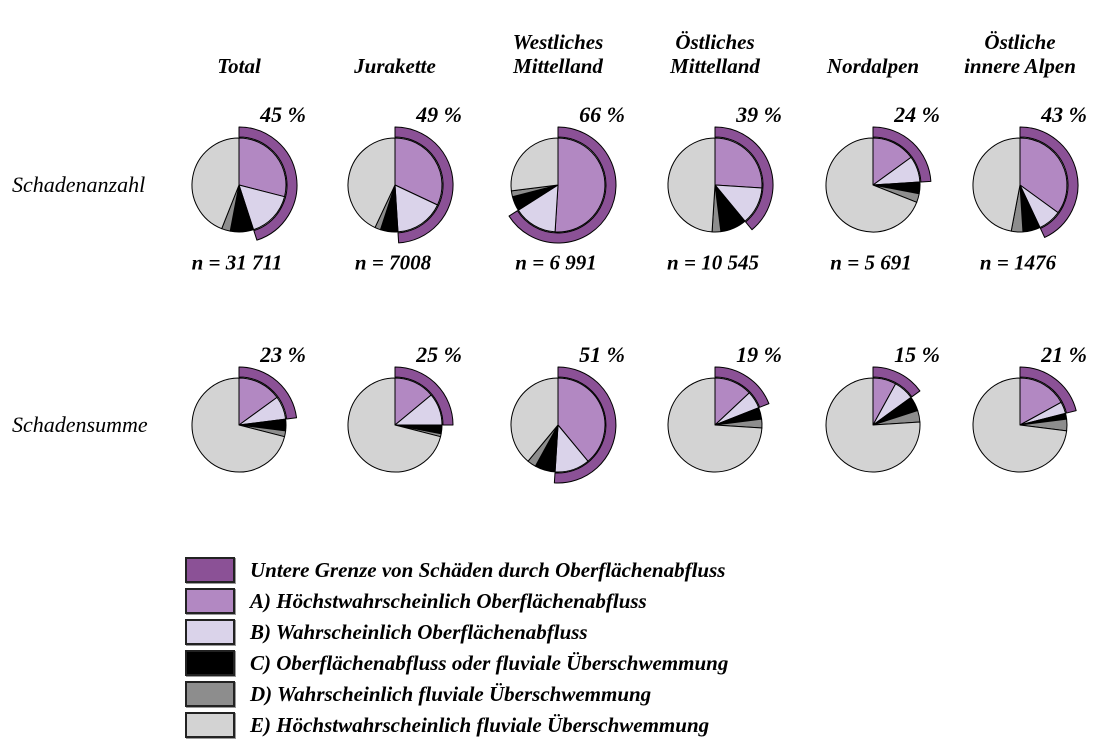 The height and width of the screenshot is (746, 1093). Describe the element at coordinates (210, 601) in the screenshot. I see `legend-swatch-a` at that location.